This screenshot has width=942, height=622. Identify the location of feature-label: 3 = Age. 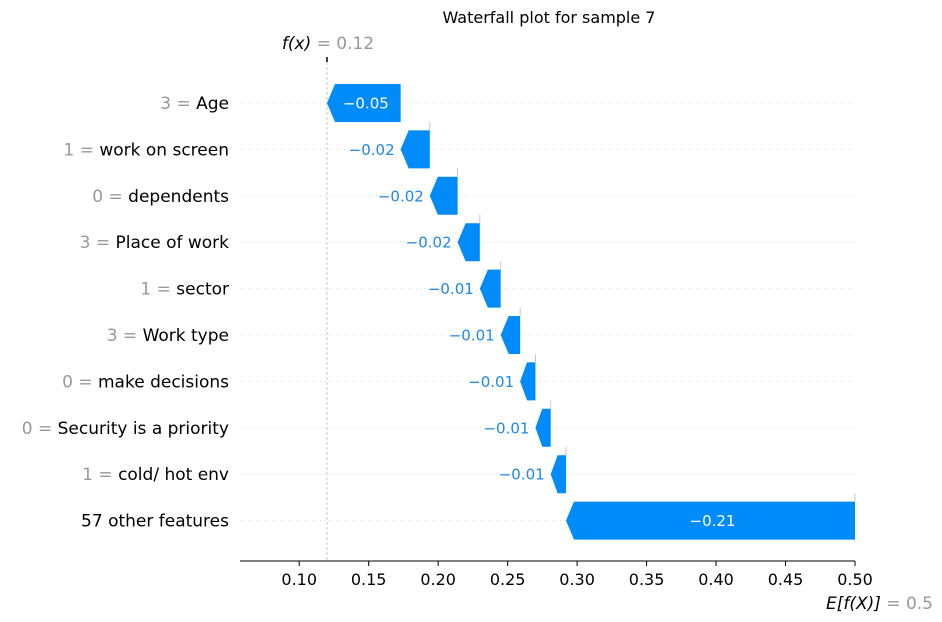
(194, 104).